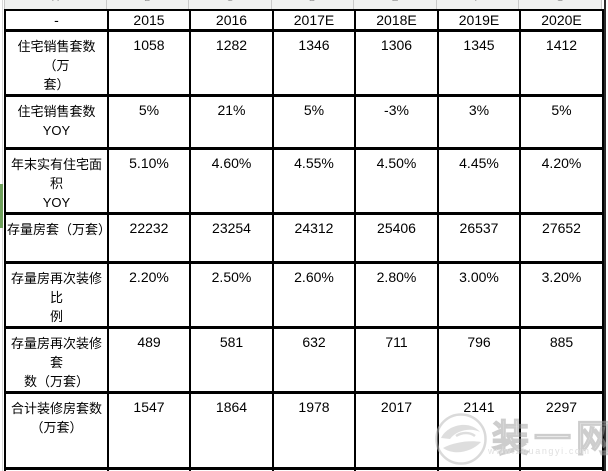 This screenshot has height=471, width=608. What do you see at coordinates (149, 359) in the screenshot?
I see `value-cell: 489` at bounding box center [149, 359].